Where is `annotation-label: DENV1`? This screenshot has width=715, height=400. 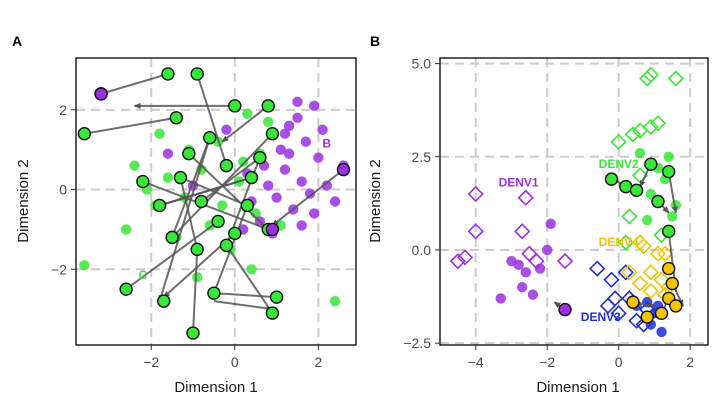 annotation-label: DENV1 is located at coordinates (519, 183).